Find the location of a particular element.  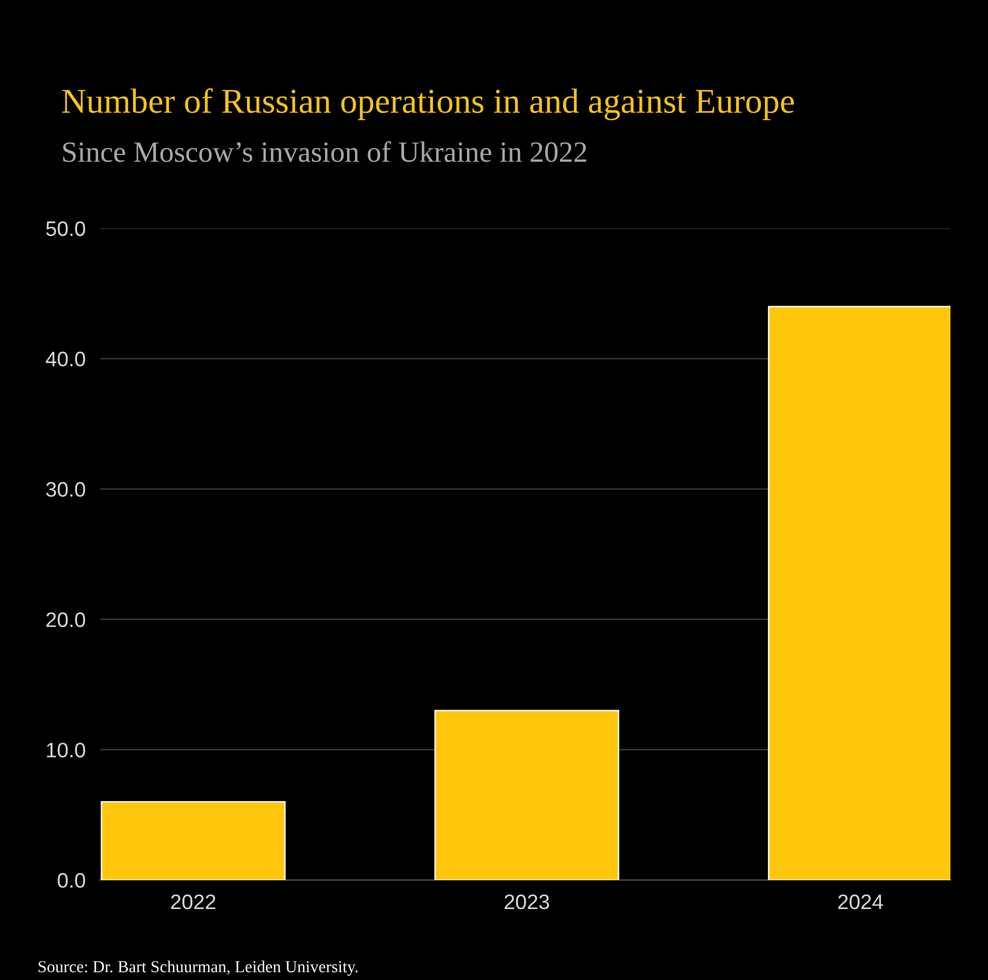

x-tick-label: 2024 is located at coordinates (860, 902).